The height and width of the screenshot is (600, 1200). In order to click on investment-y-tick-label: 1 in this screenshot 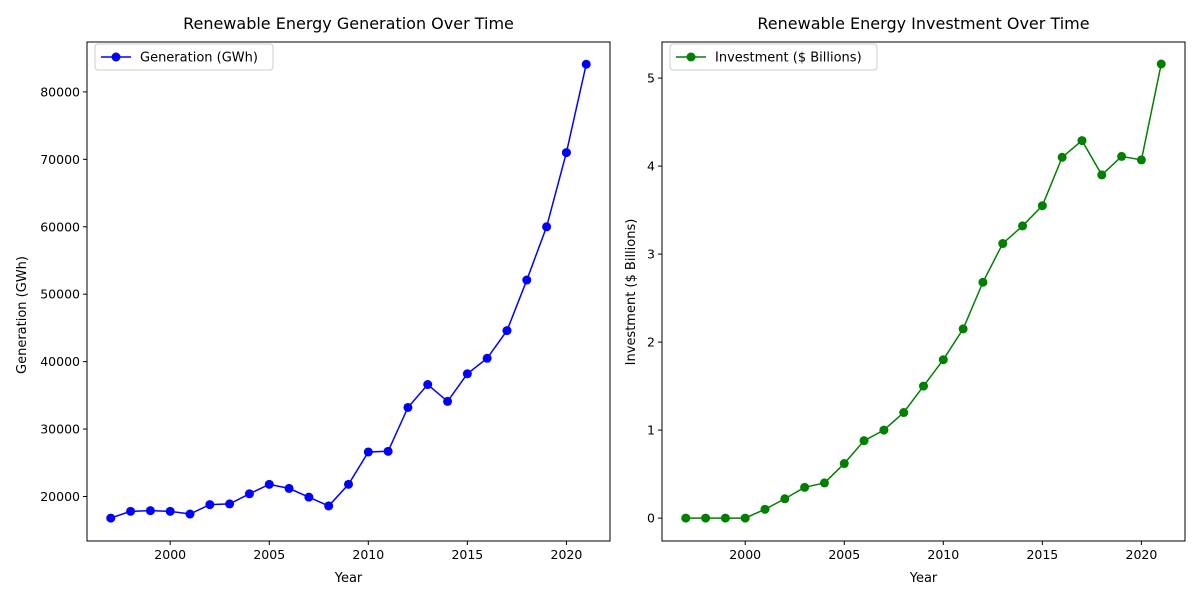, I will do `click(651, 430)`.